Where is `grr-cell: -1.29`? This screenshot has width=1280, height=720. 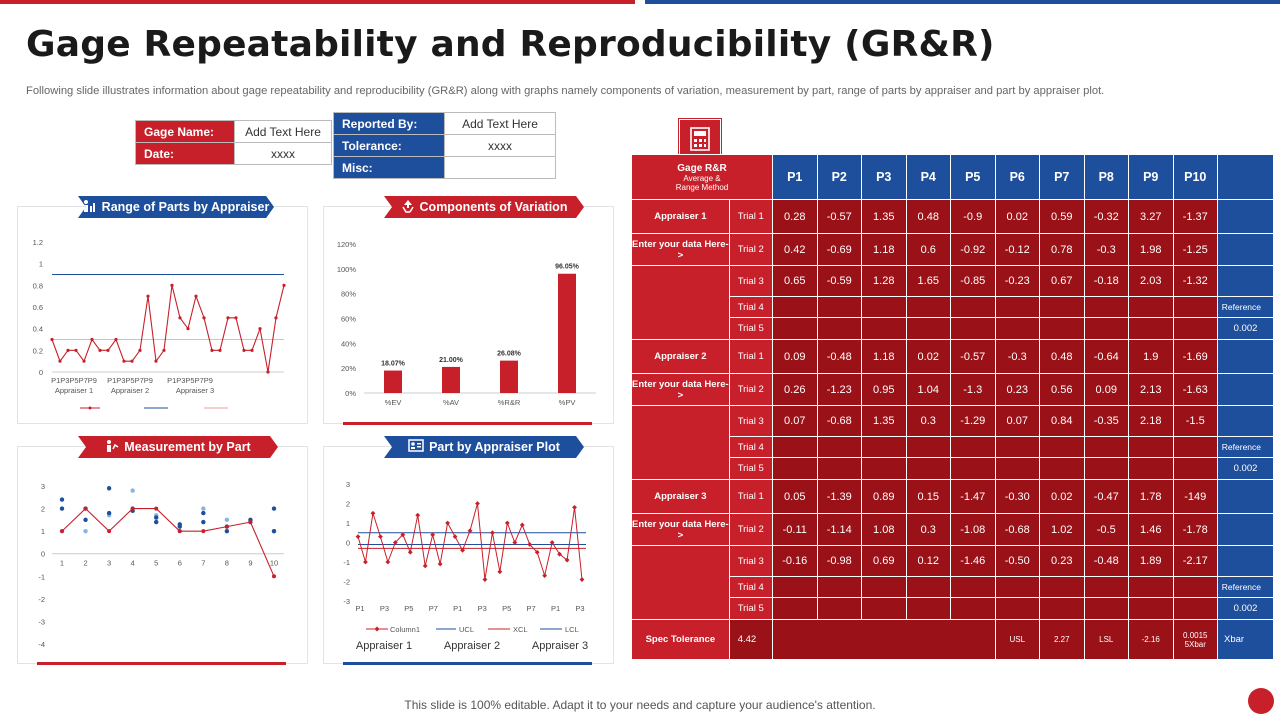 grr-cell: -1.29 is located at coordinates (973, 421).